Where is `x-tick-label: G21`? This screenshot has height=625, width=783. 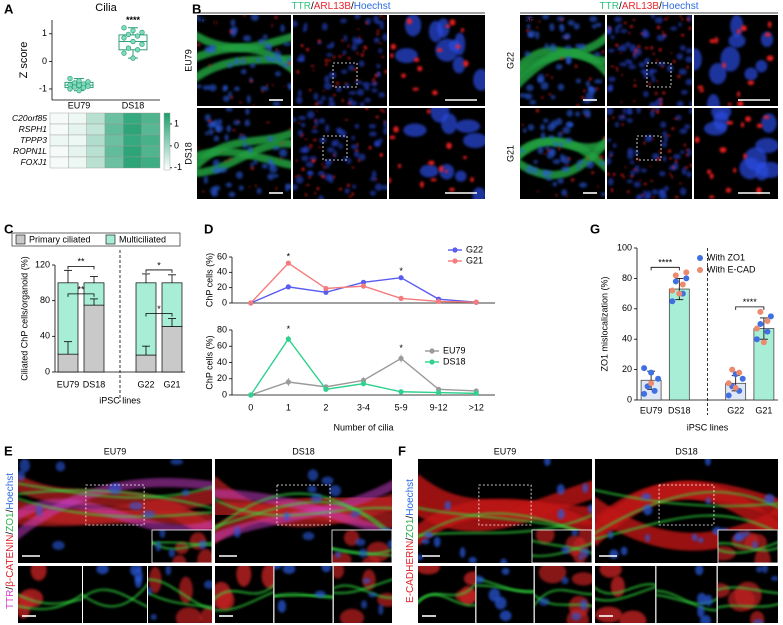
x-tick-label: G21 is located at coordinates (763, 410).